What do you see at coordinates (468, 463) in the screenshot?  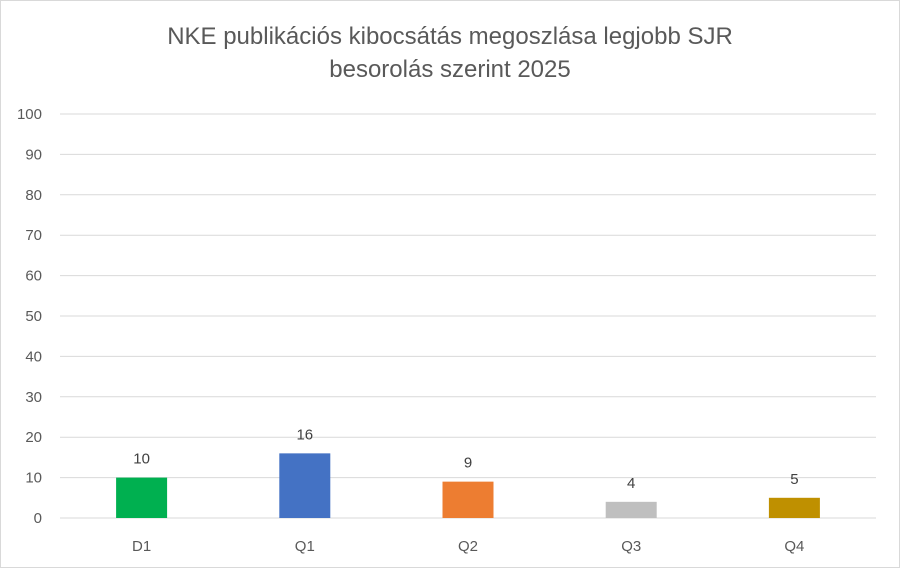 I see `data-label-q2: 9` at bounding box center [468, 463].